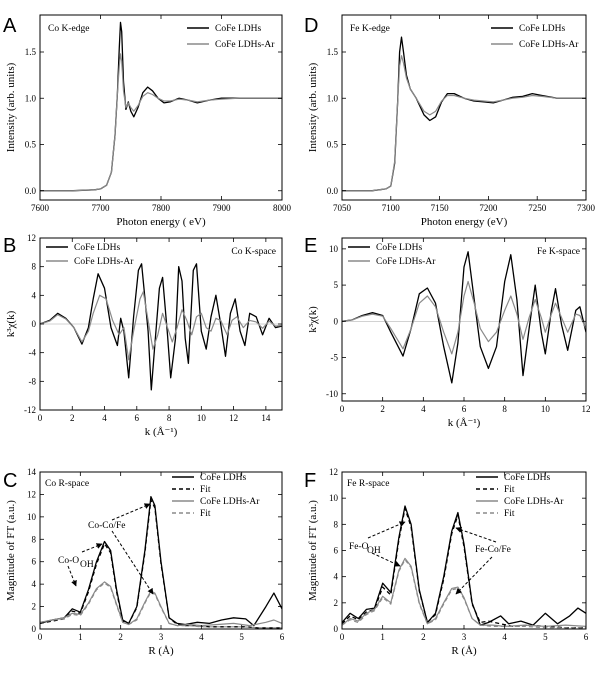 This screenshot has width=600, height=678. What do you see at coordinates (31, 494) in the screenshot?
I see `y-tick-label: 12` at bounding box center [31, 494].